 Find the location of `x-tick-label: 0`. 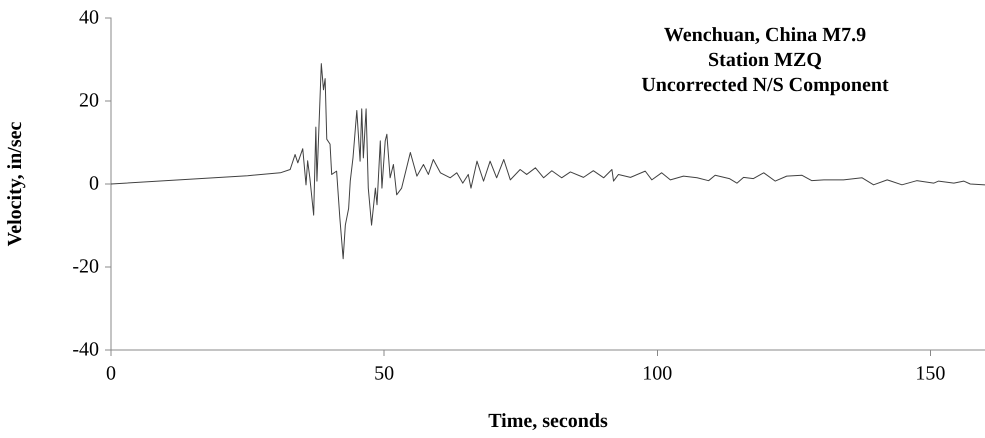

x-tick-label: 0 is located at coordinates (111, 373).